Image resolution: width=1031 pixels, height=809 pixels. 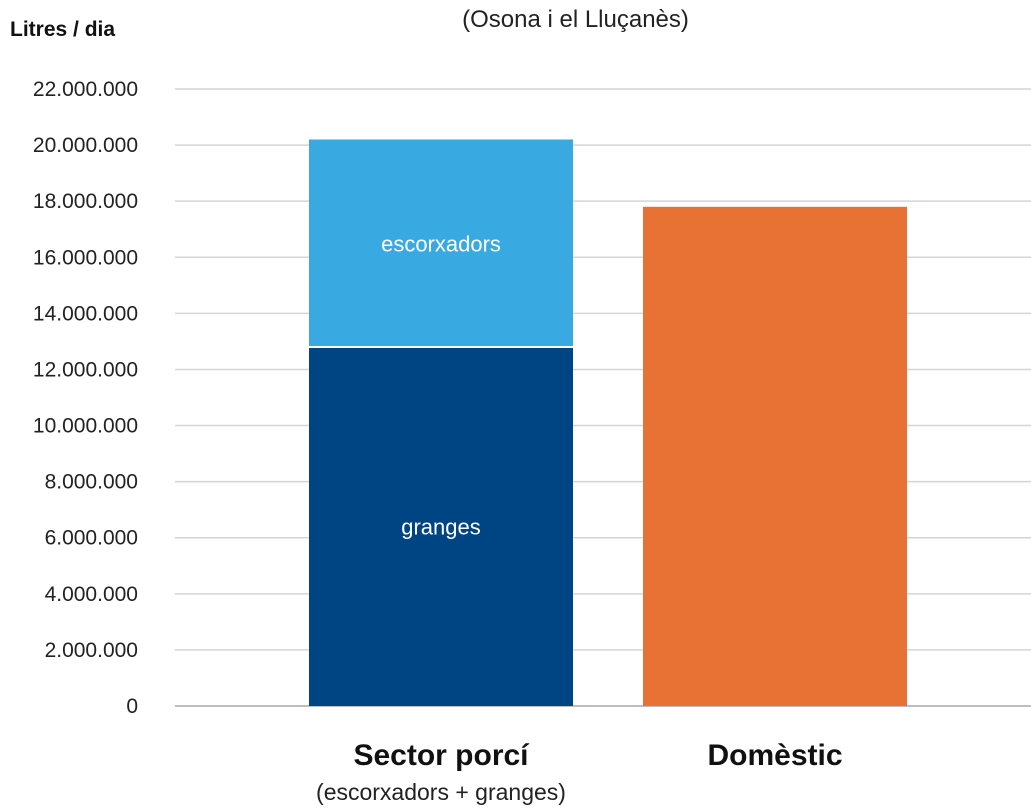 I want to click on y-tick-label: 2.000.000, so click(x=91, y=650).